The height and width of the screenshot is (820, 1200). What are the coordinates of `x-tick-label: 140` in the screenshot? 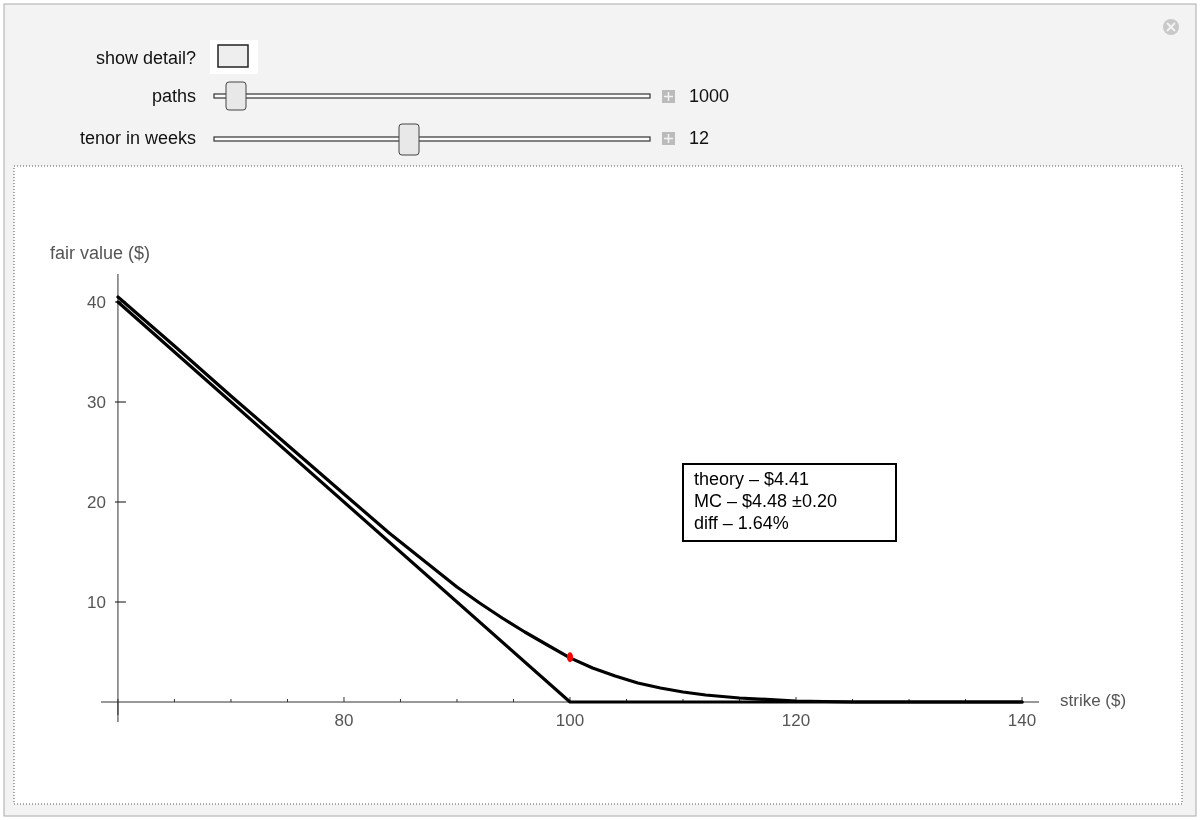 It's located at (1022, 720).